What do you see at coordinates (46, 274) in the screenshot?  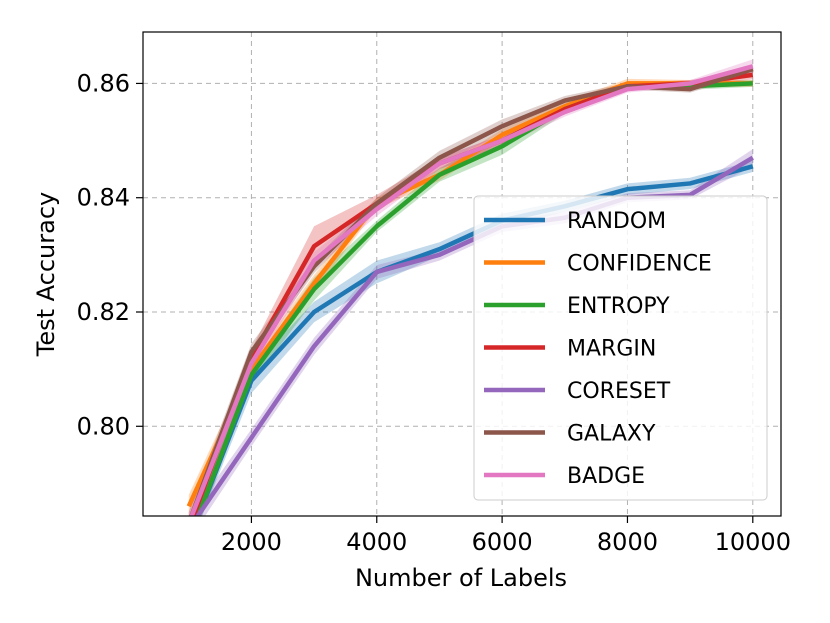 I see `y-axis-label: Test Accuracy` at bounding box center [46, 274].